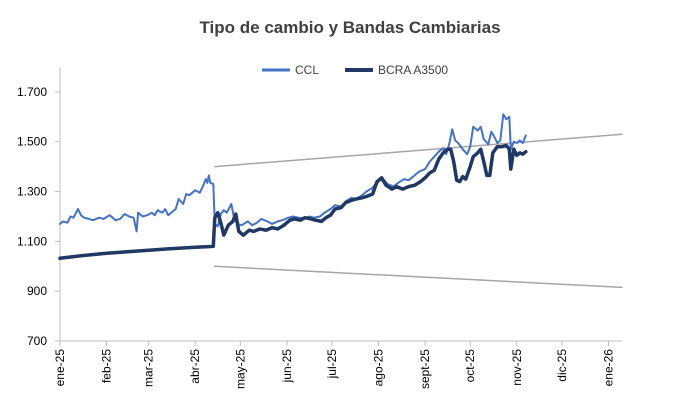 The width and height of the screenshot is (674, 414). What do you see at coordinates (37, 341) in the screenshot?
I see `y-tick-label: 700` at bounding box center [37, 341].